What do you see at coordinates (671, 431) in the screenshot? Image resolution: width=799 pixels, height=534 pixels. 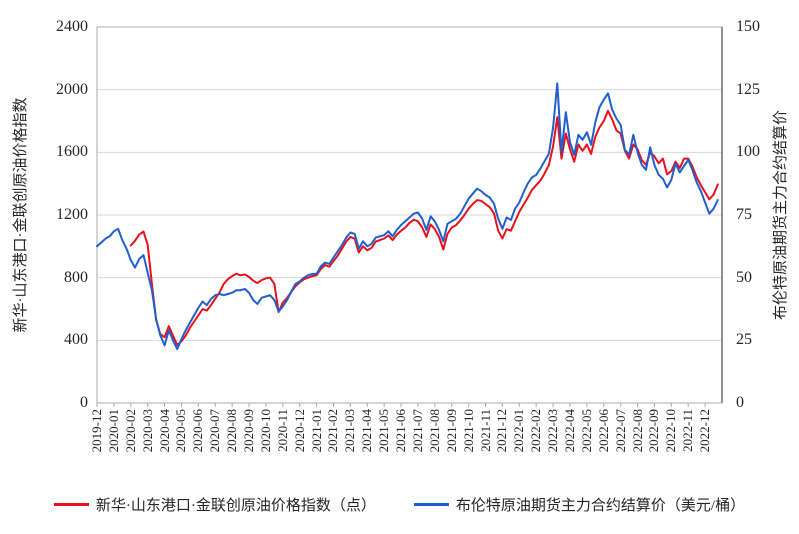 I see `x-axis-tick-label: 2022-10` at bounding box center [671, 431].